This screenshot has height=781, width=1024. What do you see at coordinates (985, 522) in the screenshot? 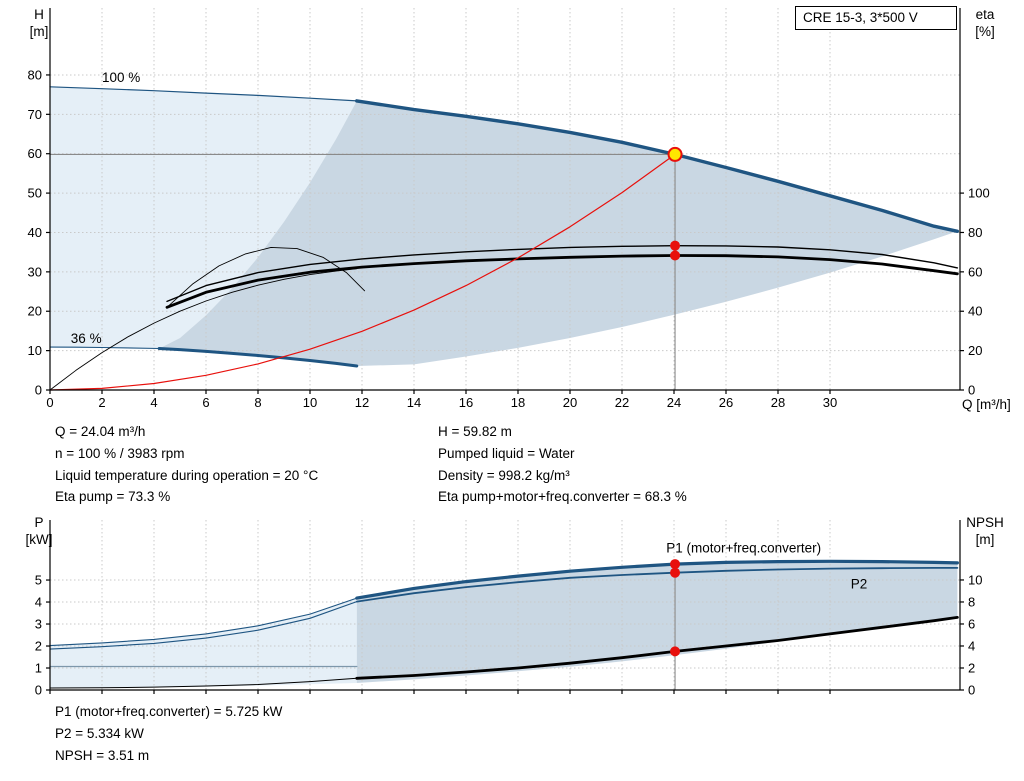
I see `y-axis-title-npsh-symbol: NPSH` at bounding box center [985, 522].